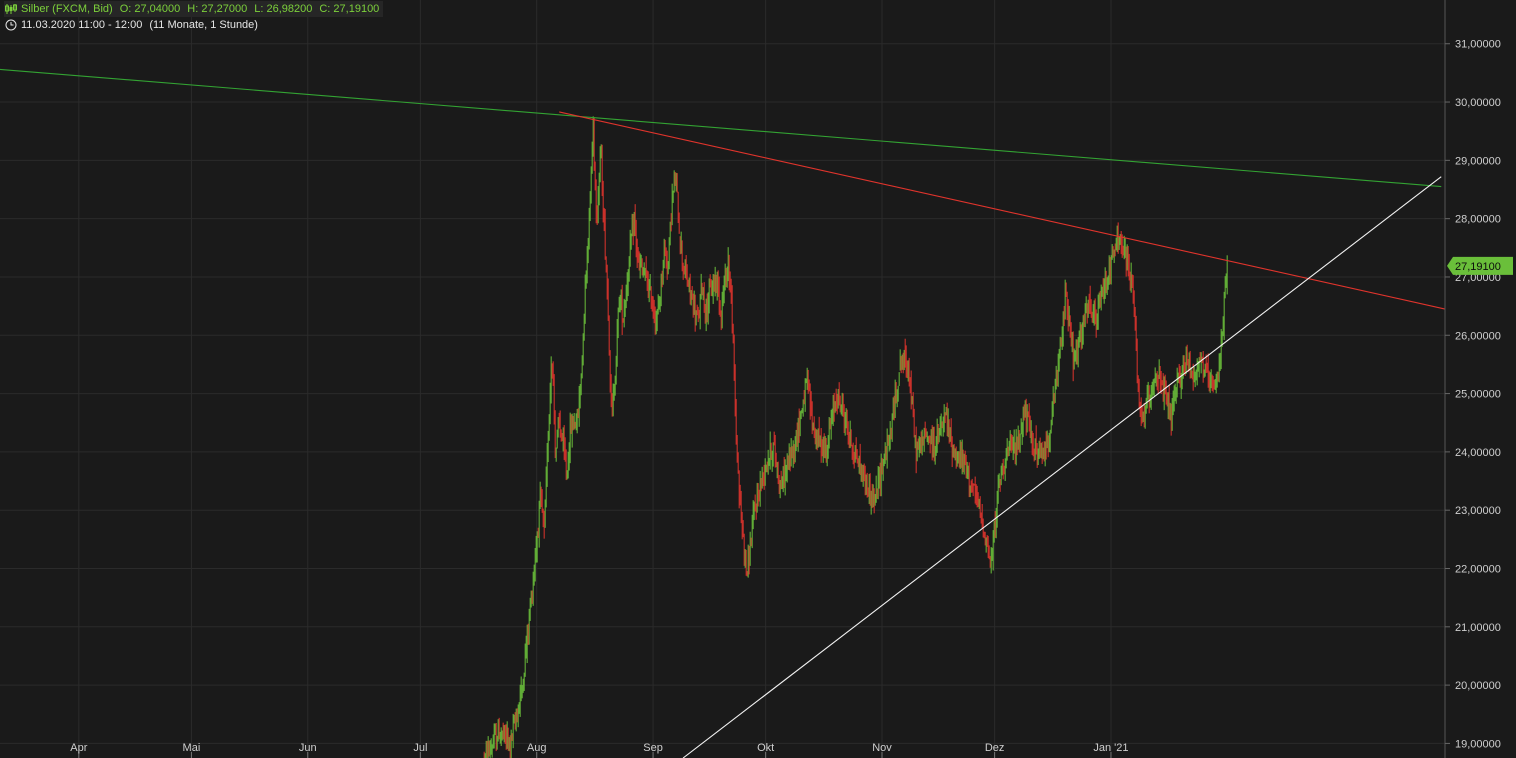 The height and width of the screenshot is (758, 1516). I want to click on y-tick-label: 29,00000, so click(1478, 161).